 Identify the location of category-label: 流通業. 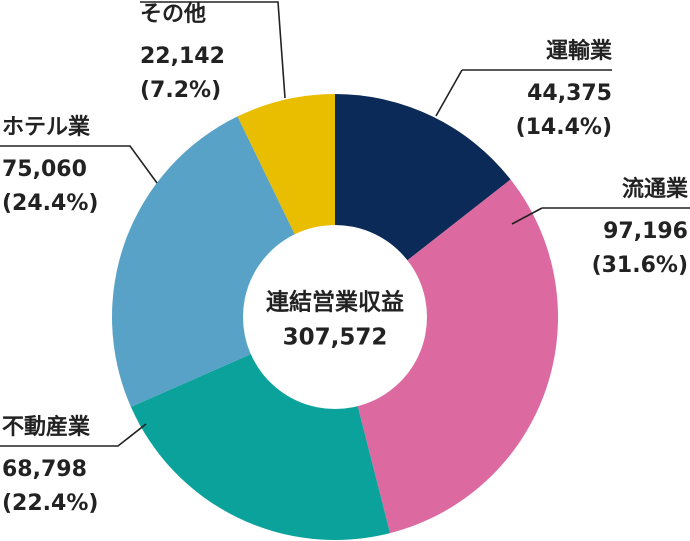
(655, 189).